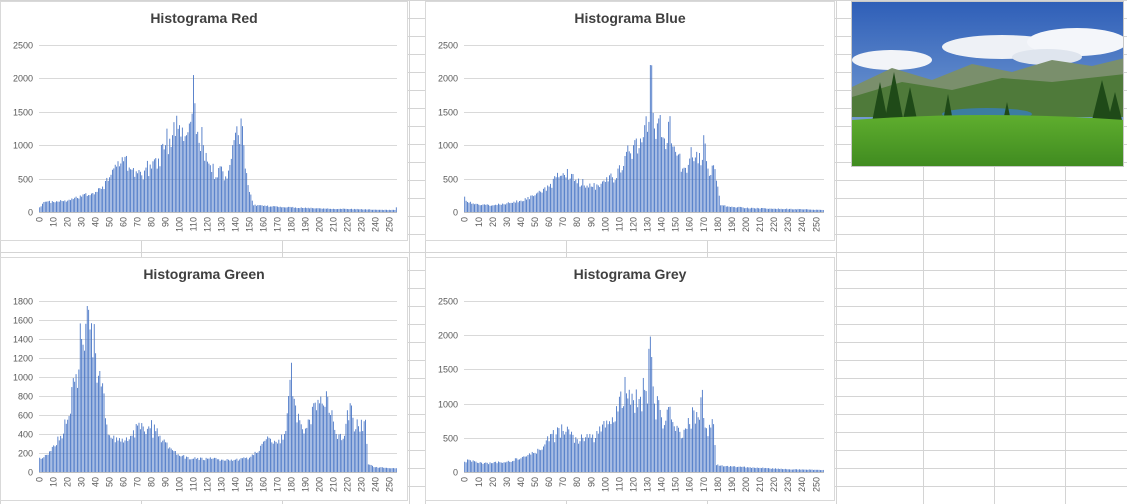  What do you see at coordinates (208, 484) in the screenshot?
I see `x-tick-label: 120` at bounding box center [208, 484].